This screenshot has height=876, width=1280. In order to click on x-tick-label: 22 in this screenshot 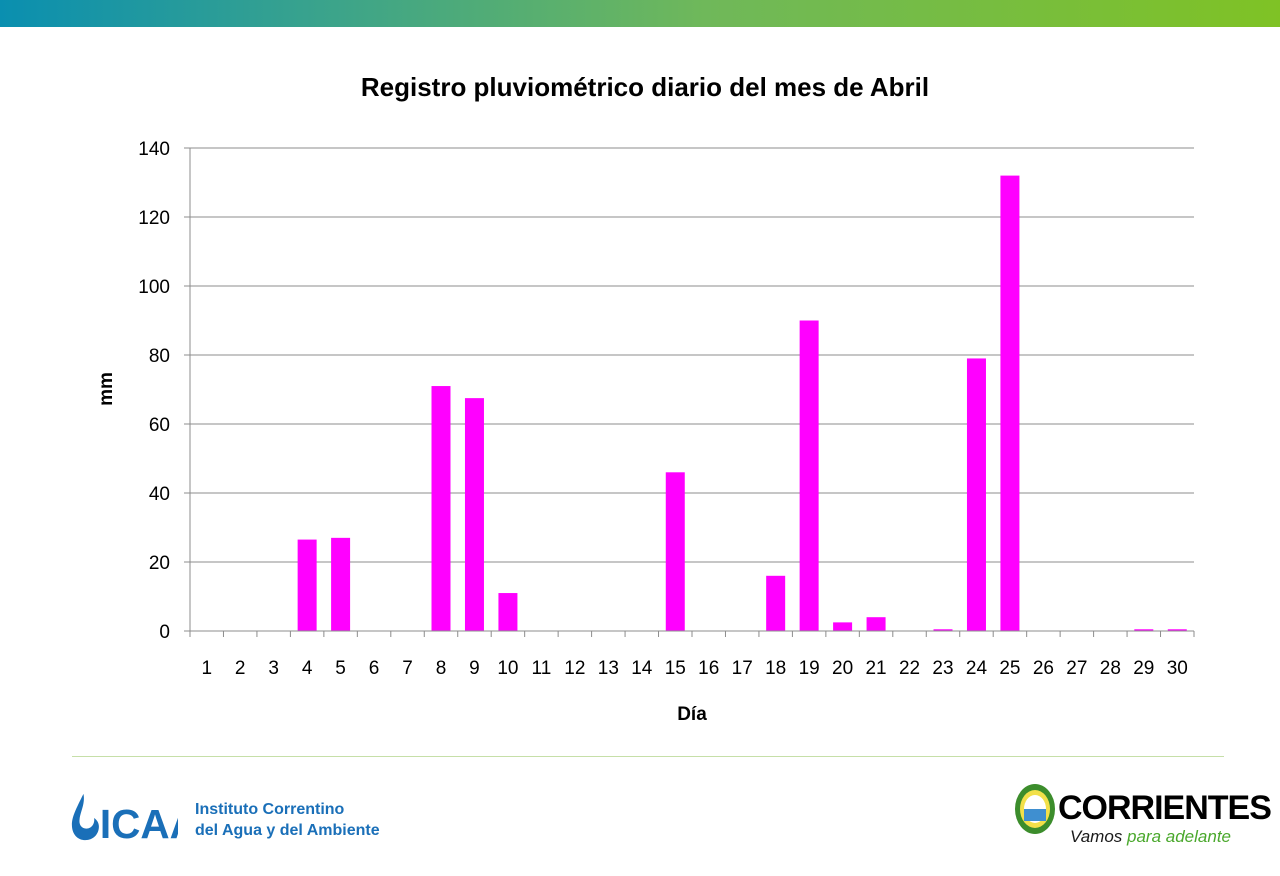, I will do `click(909, 668)`.